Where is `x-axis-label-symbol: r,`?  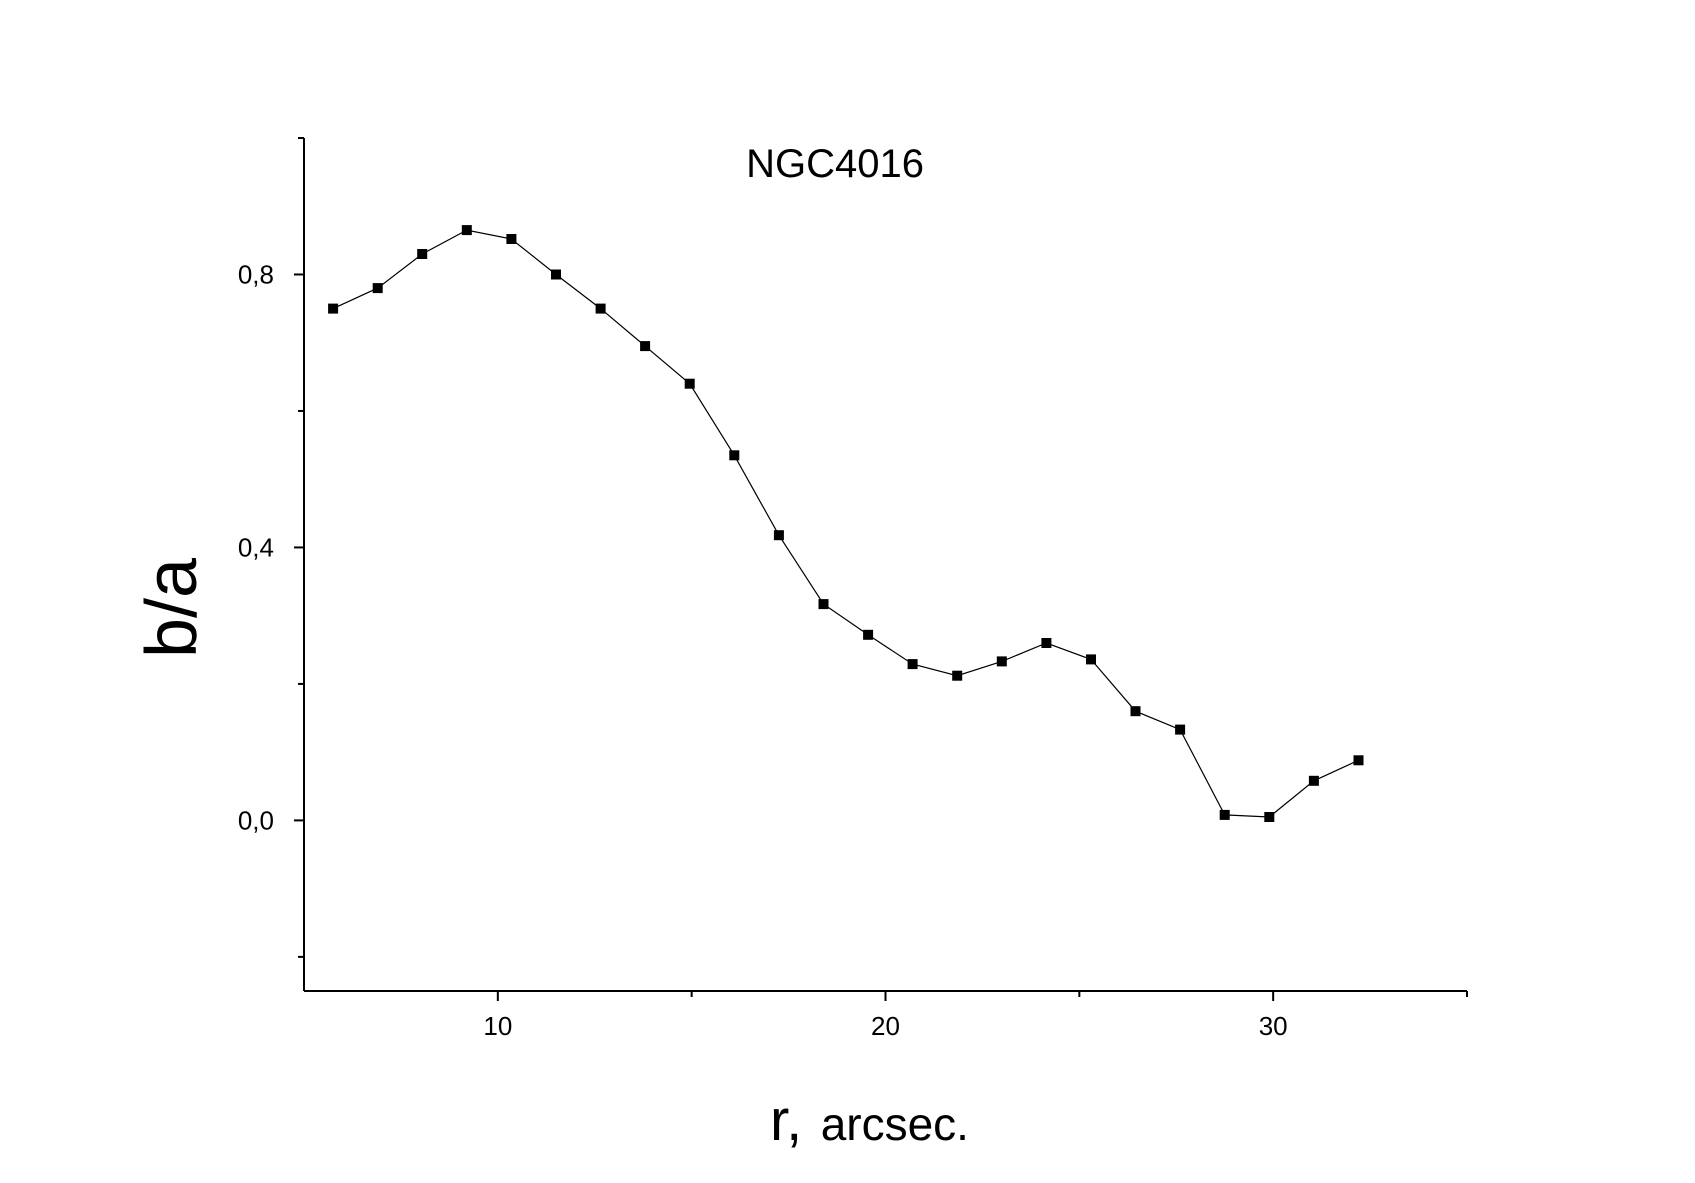 x-axis-label-symbol: r, is located at coordinates (786, 1120).